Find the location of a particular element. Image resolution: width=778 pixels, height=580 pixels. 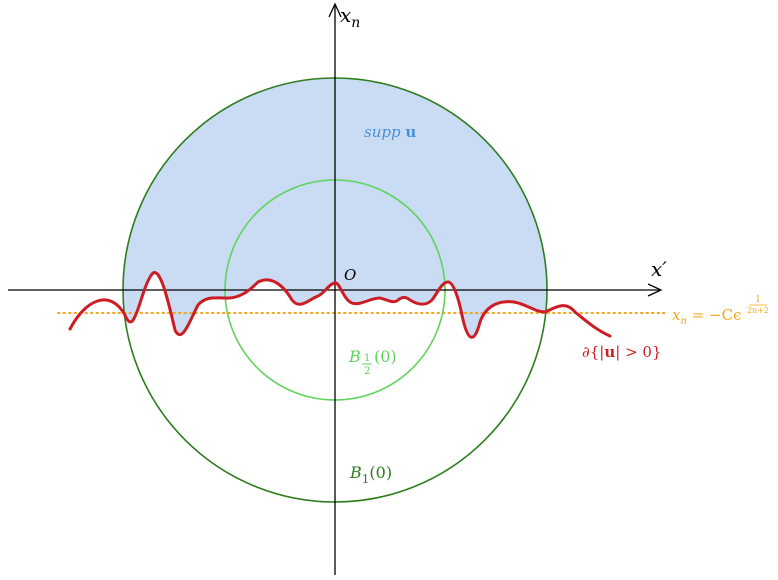

outer-ball-label: B1(0) is located at coordinates (370, 474).